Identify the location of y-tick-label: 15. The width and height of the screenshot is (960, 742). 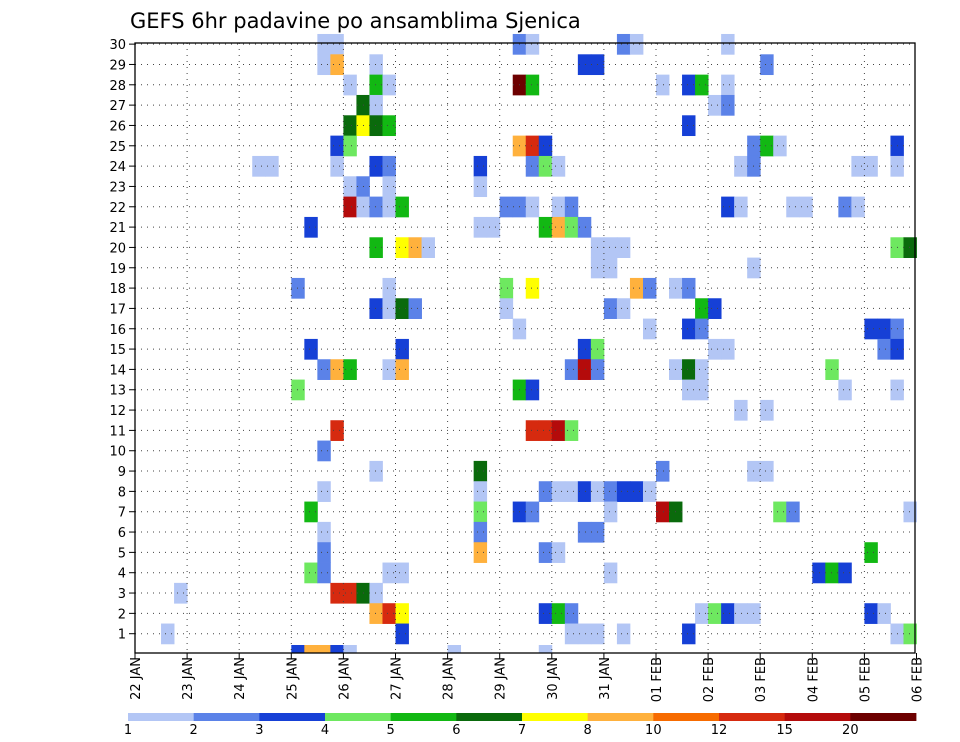
(117, 350).